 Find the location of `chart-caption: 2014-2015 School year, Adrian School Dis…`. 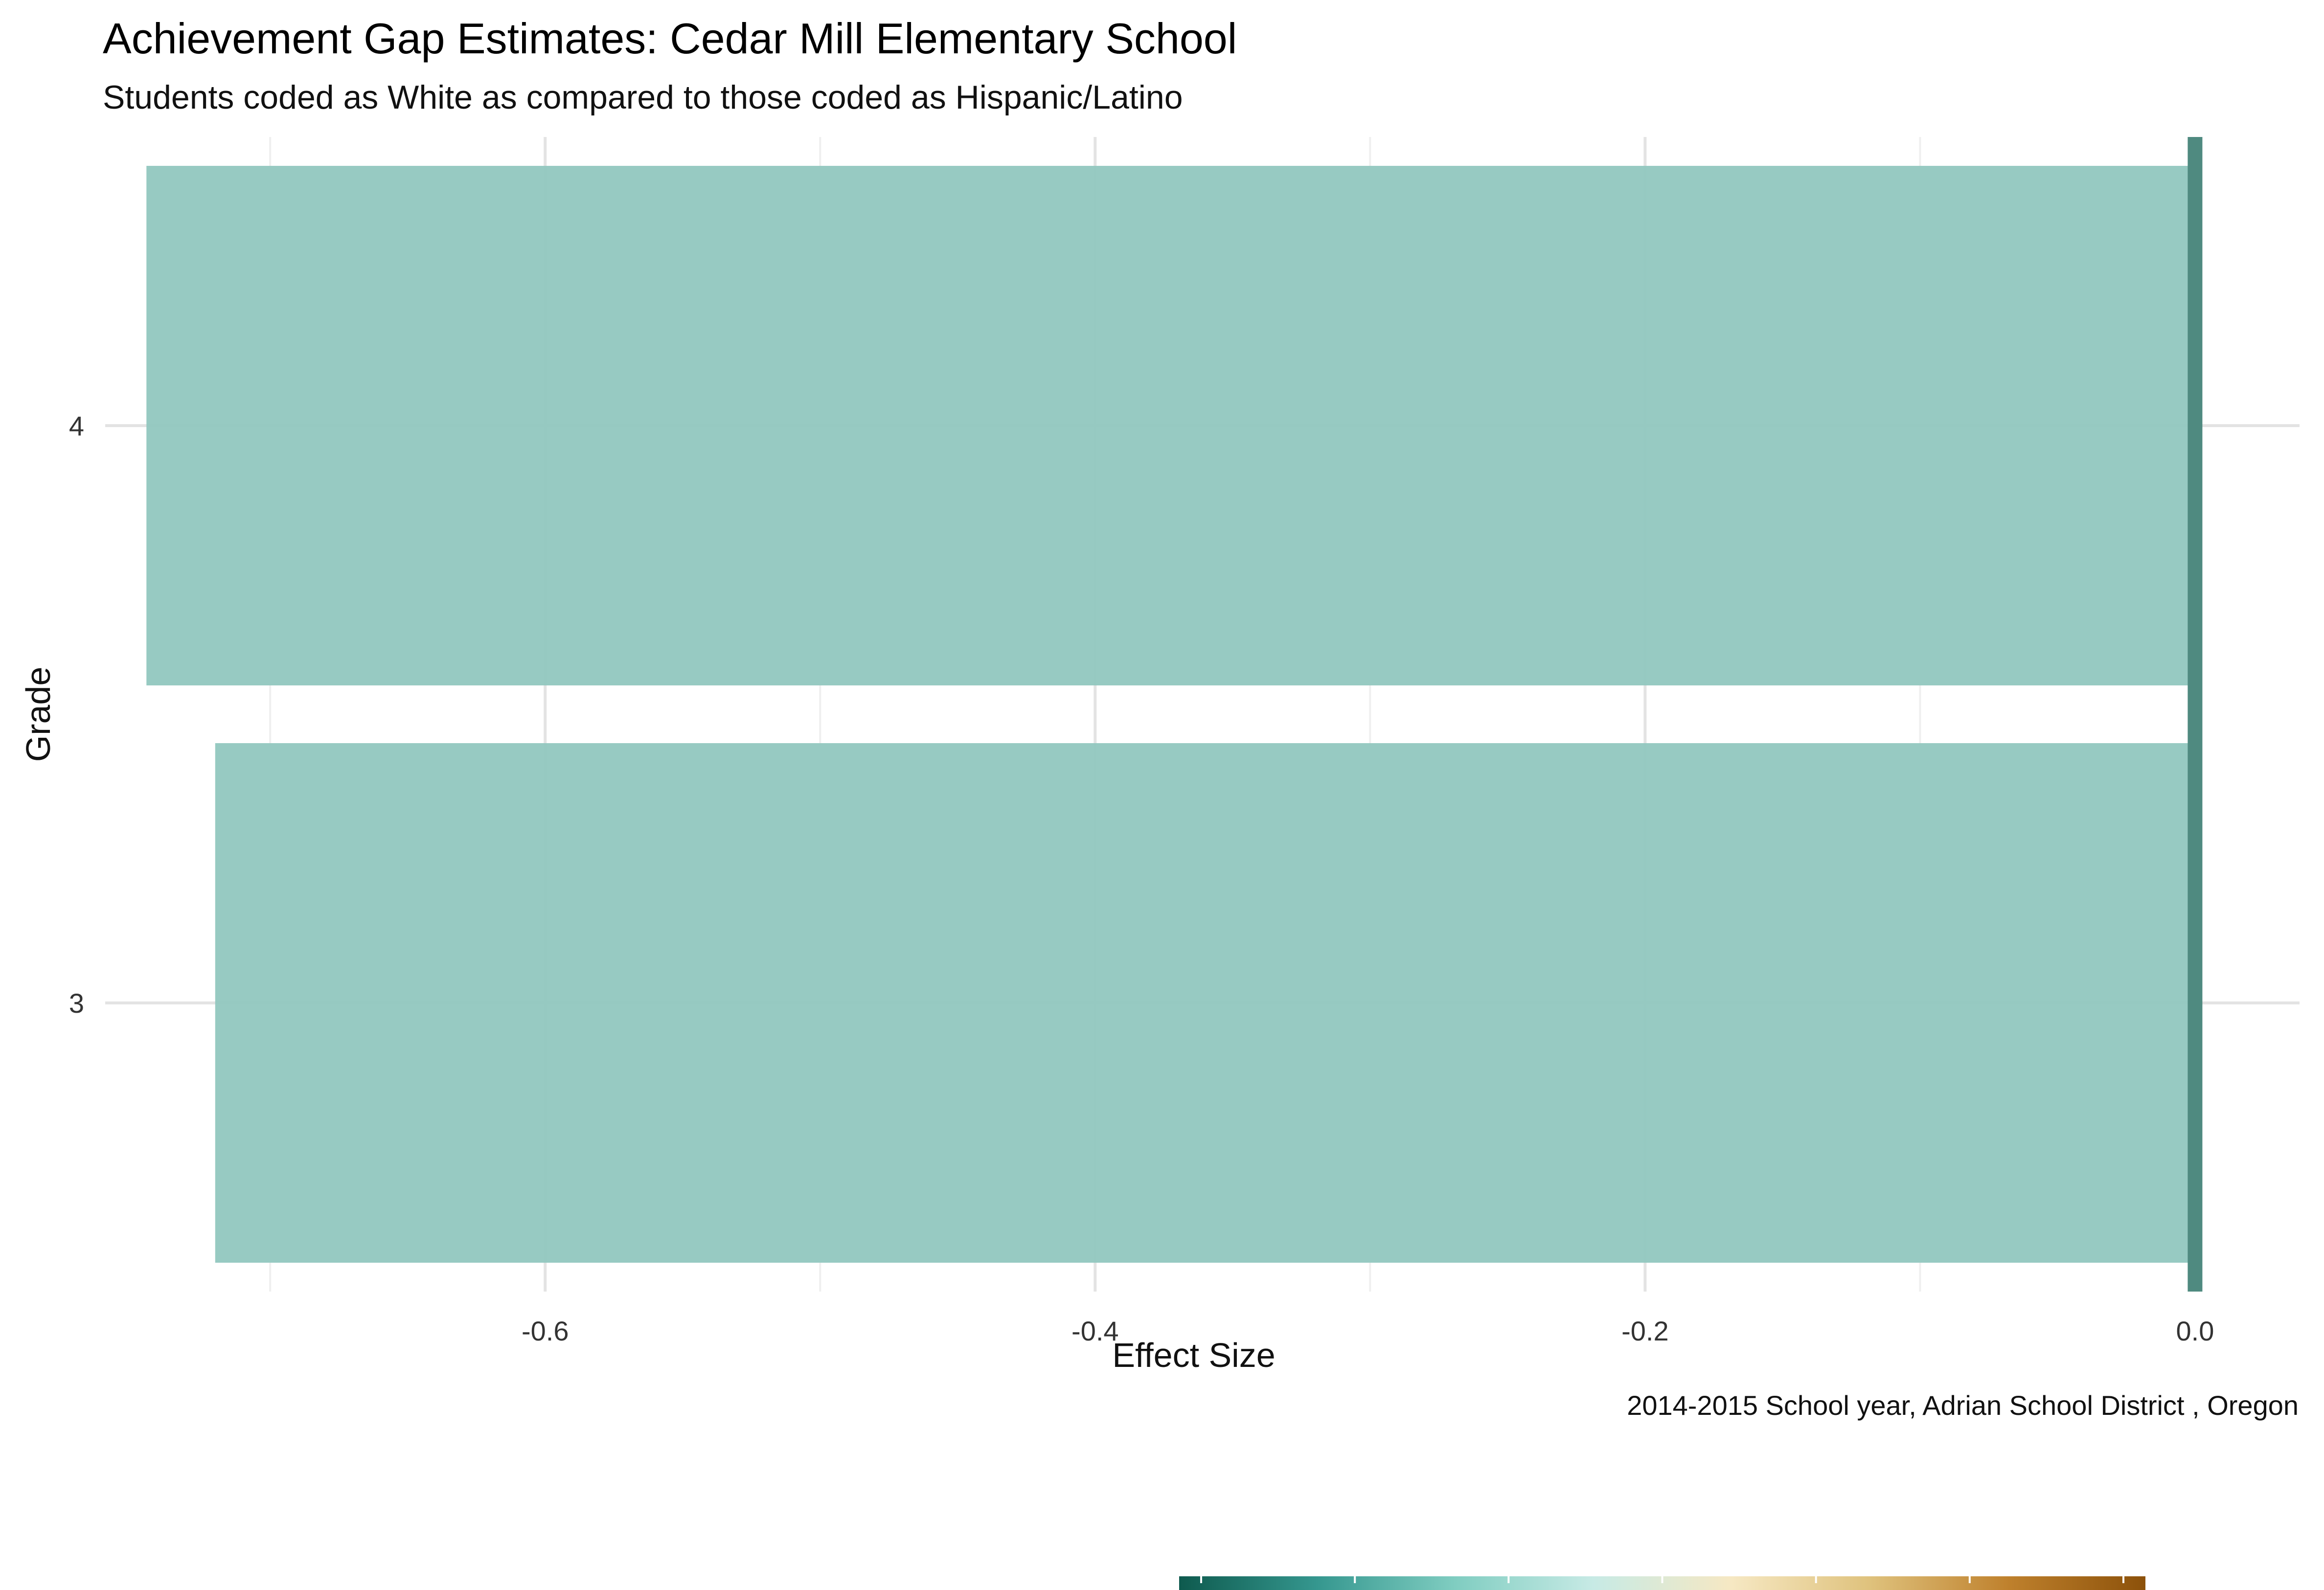

chart-caption: 2014-2015 School year, Adrian School Dis… is located at coordinates (1963, 1405).